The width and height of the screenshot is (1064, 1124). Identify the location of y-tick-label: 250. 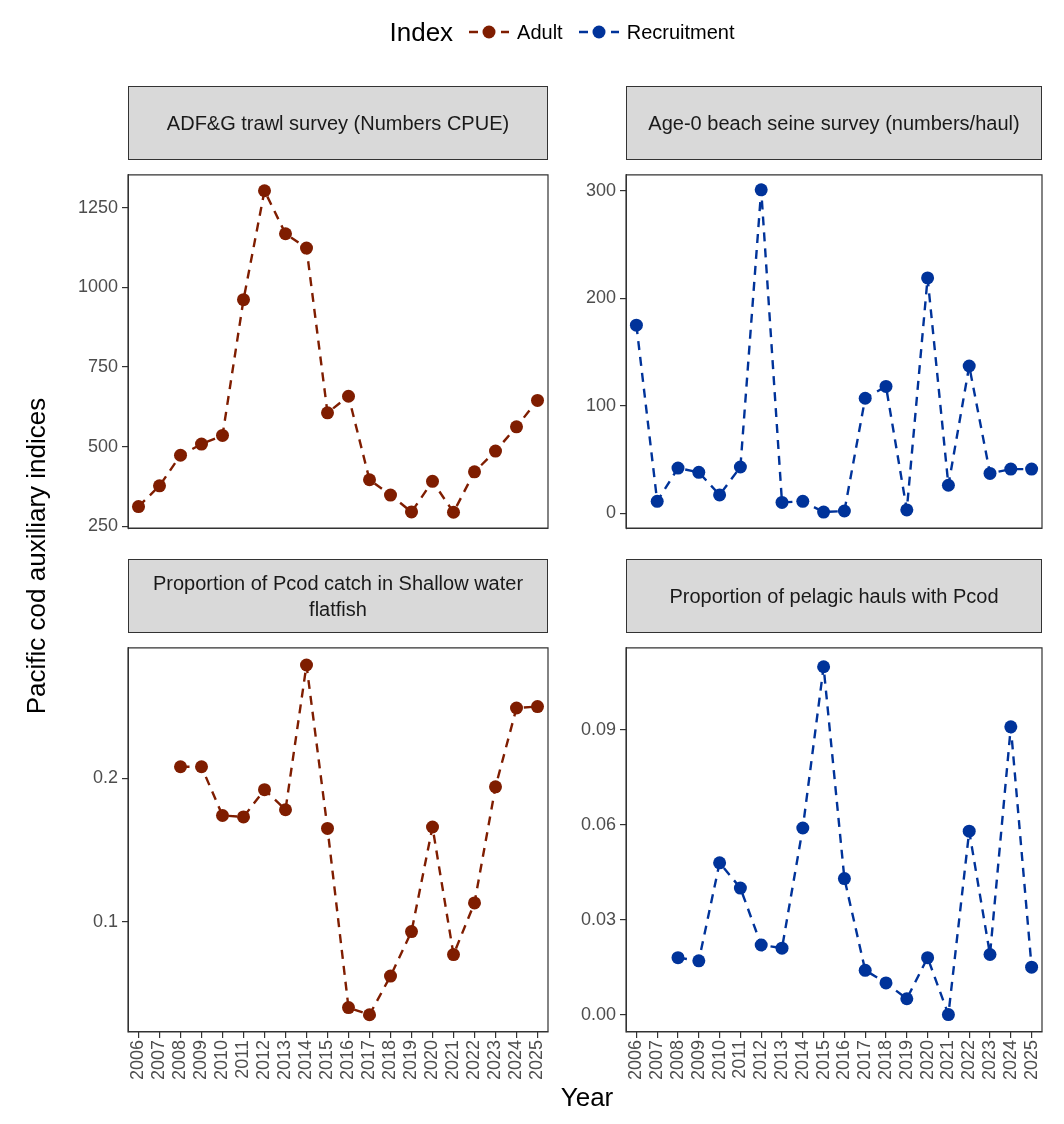
(102, 525).